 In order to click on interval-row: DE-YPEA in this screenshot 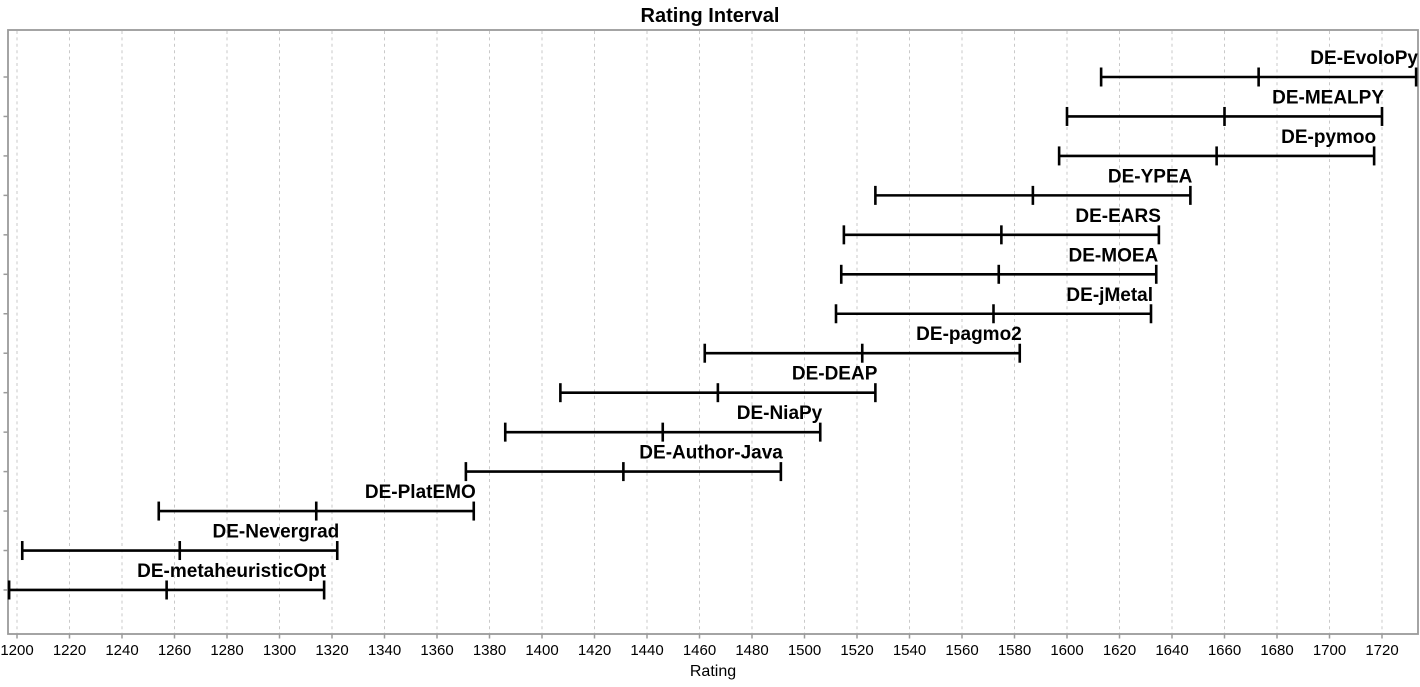, I will do `click(1033, 185)`.